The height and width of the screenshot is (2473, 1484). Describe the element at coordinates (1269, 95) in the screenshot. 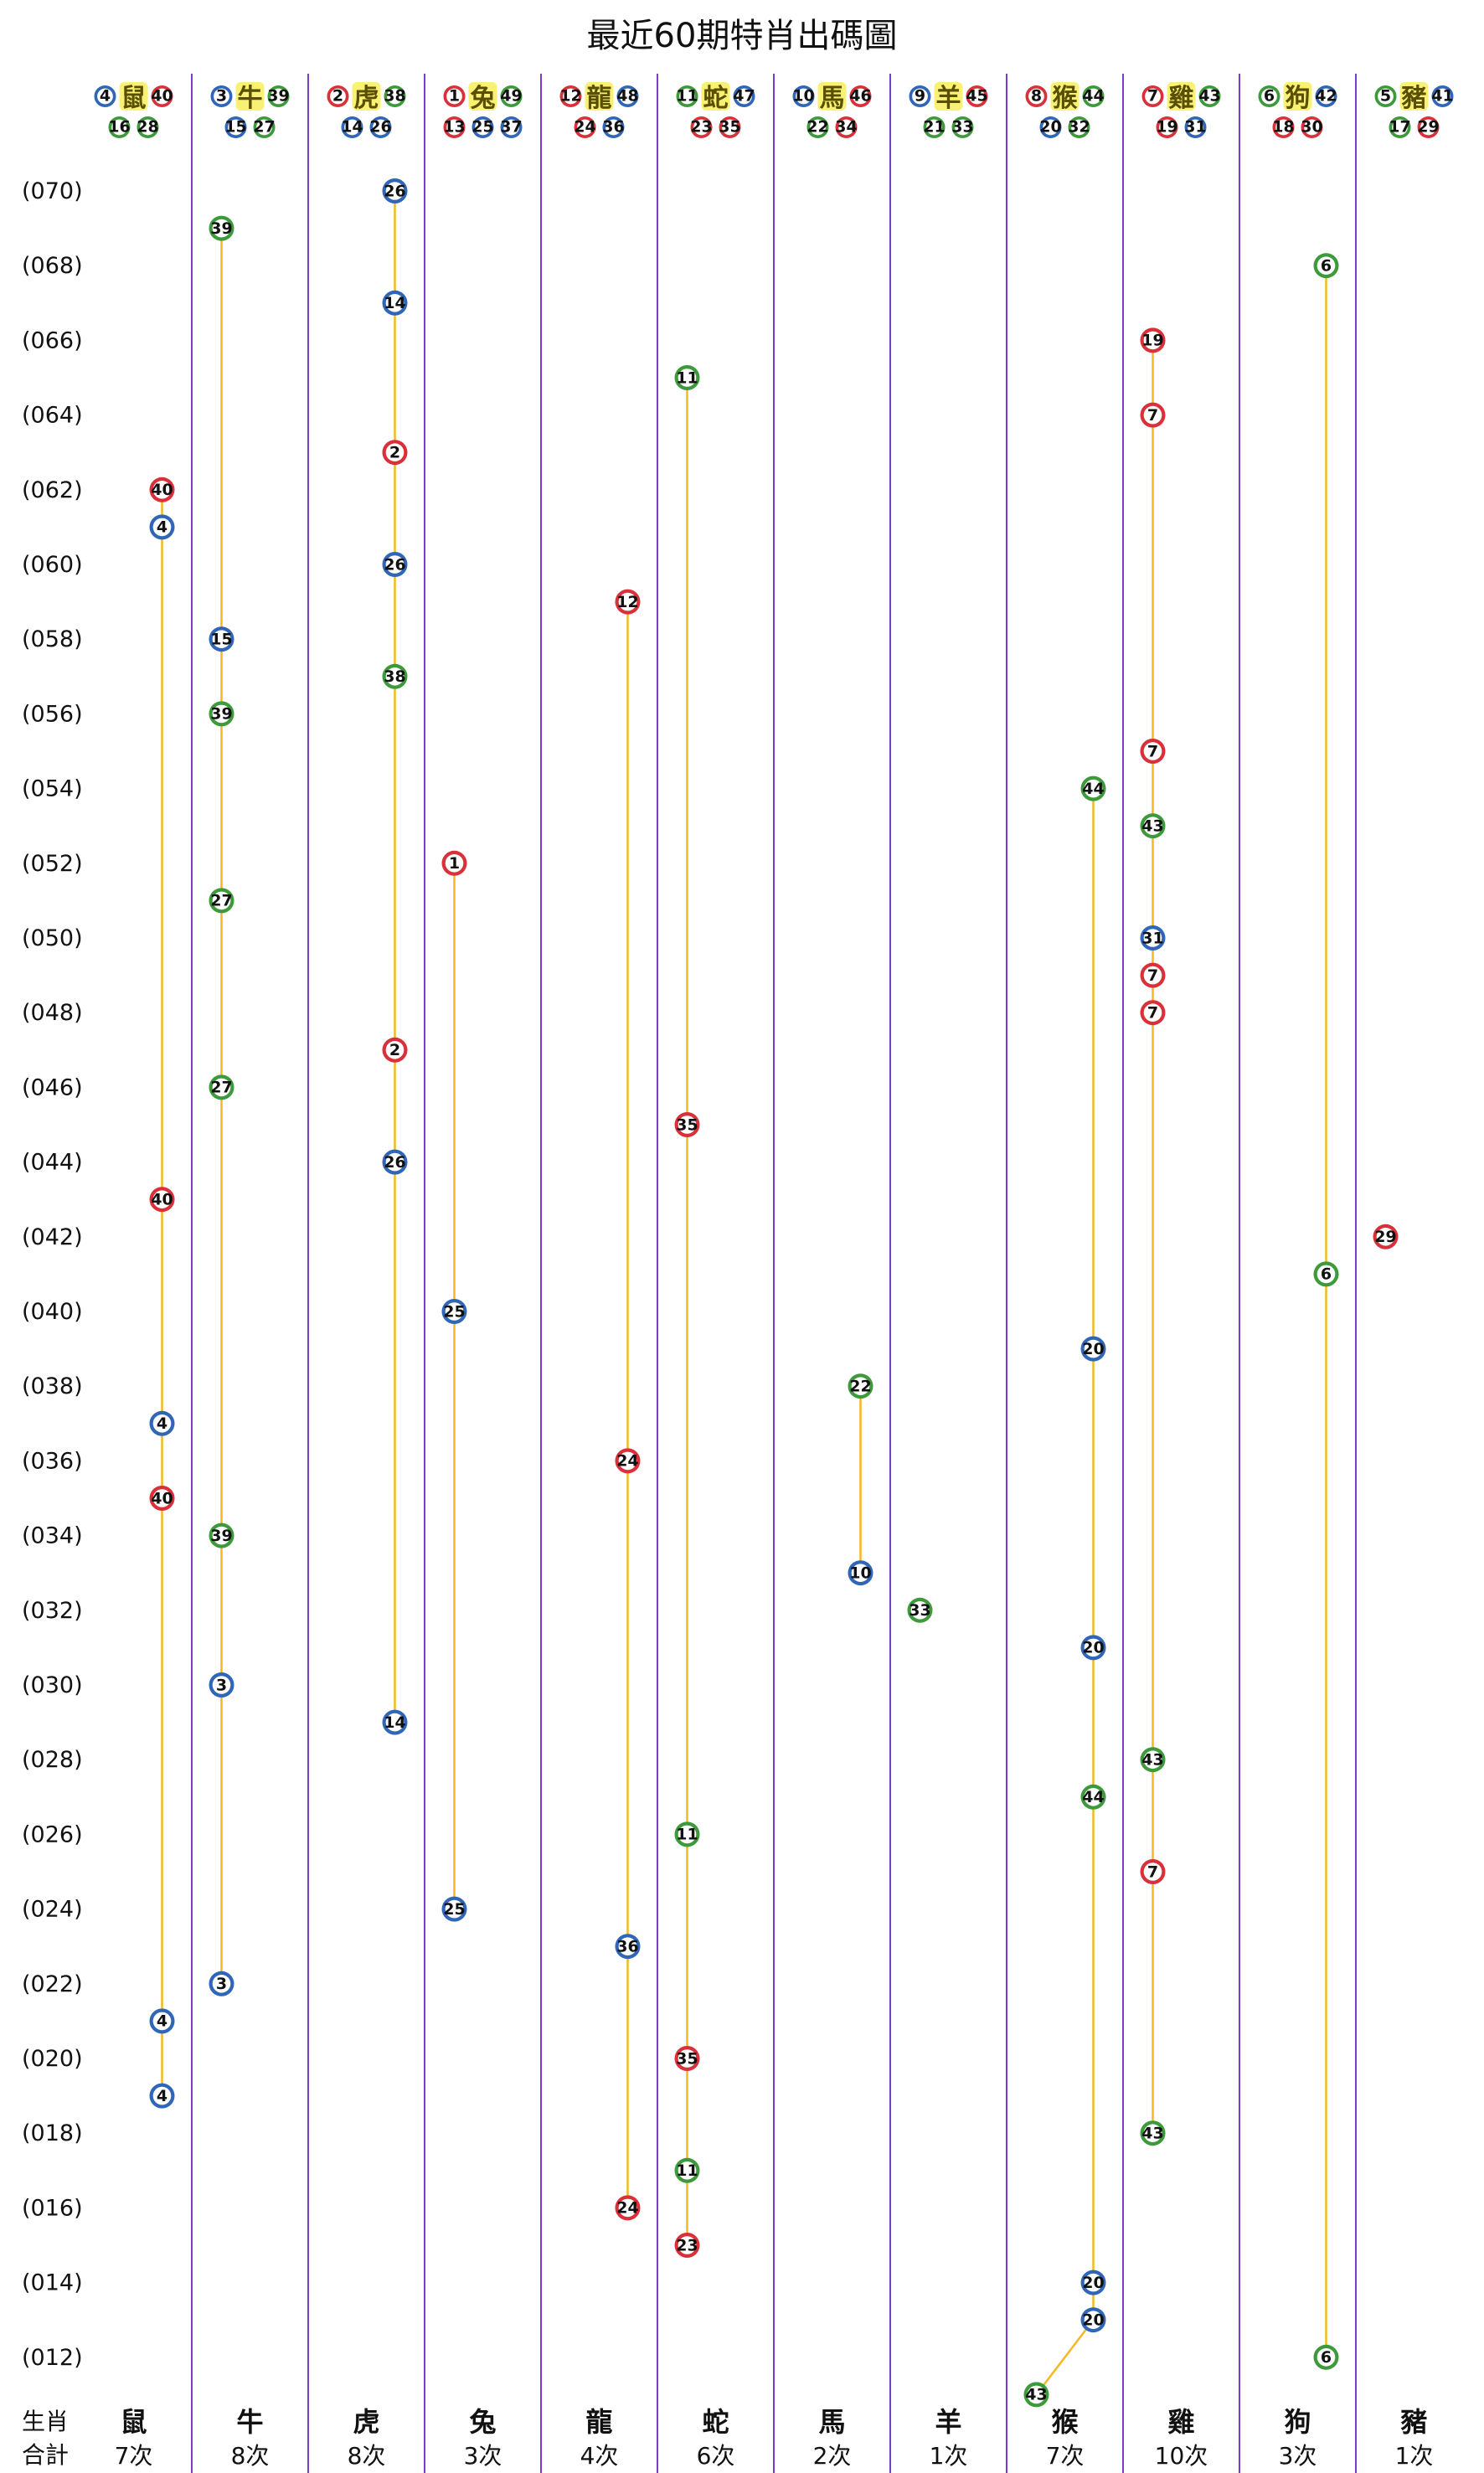

I see `header-ball-number: 6` at that location.